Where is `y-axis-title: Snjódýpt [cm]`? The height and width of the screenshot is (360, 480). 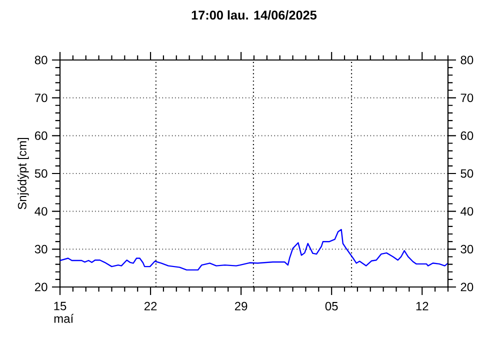 y-axis-title: Snjódýpt [cm] is located at coordinates (23, 174).